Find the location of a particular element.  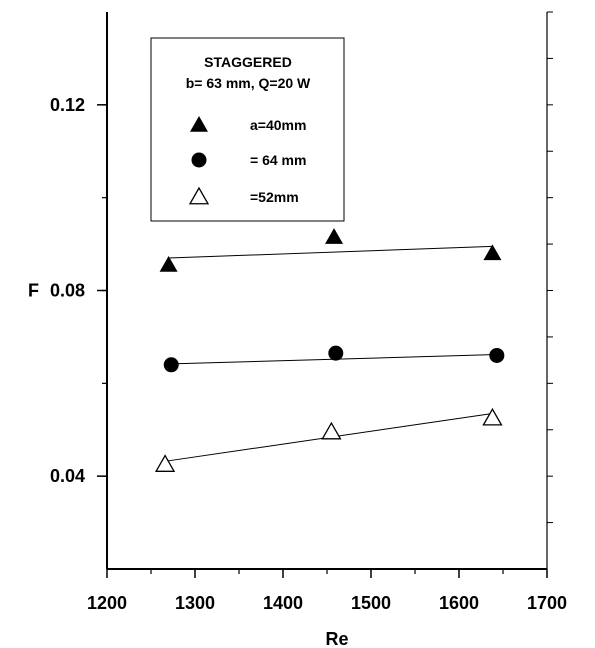

x-tick-label: 1200 is located at coordinates (107, 603).